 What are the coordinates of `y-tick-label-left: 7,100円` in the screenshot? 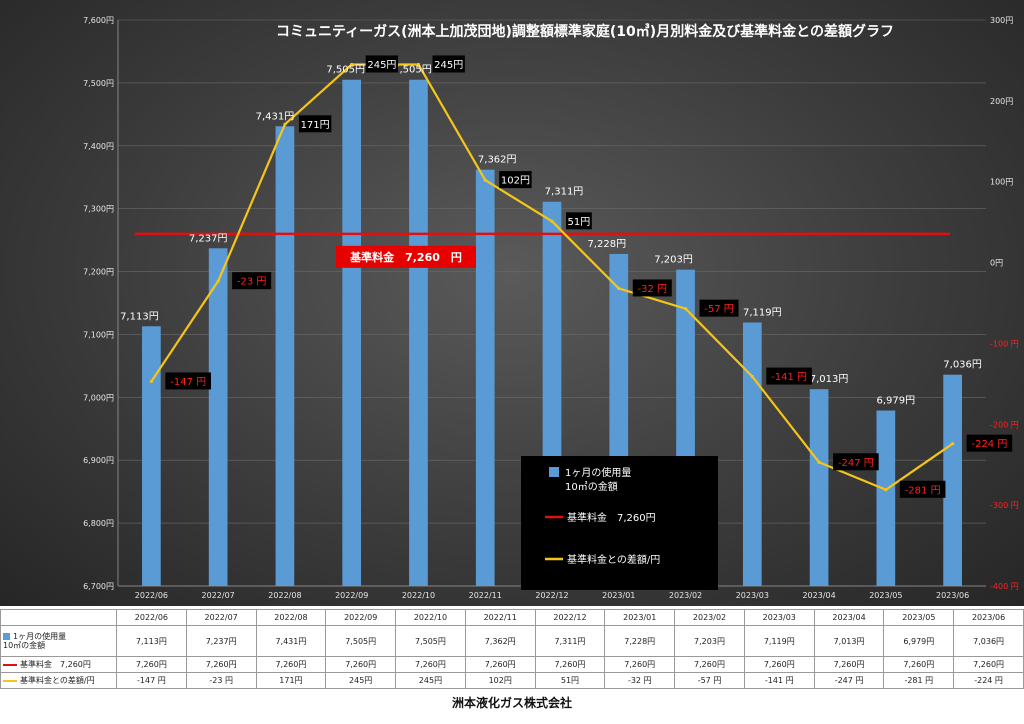 It's located at (98, 334).